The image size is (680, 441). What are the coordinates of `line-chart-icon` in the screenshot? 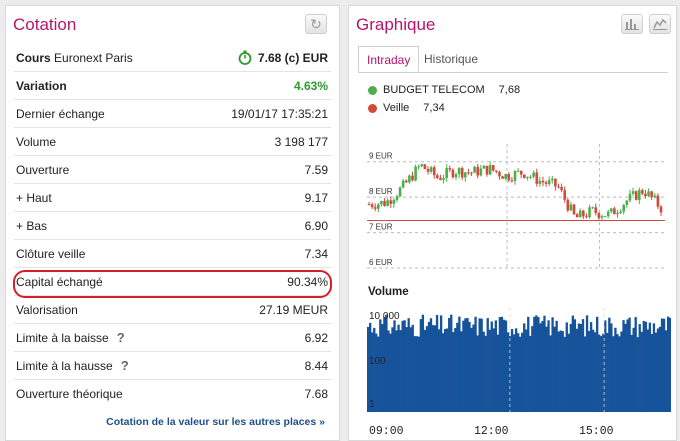 It's located at (660, 24).